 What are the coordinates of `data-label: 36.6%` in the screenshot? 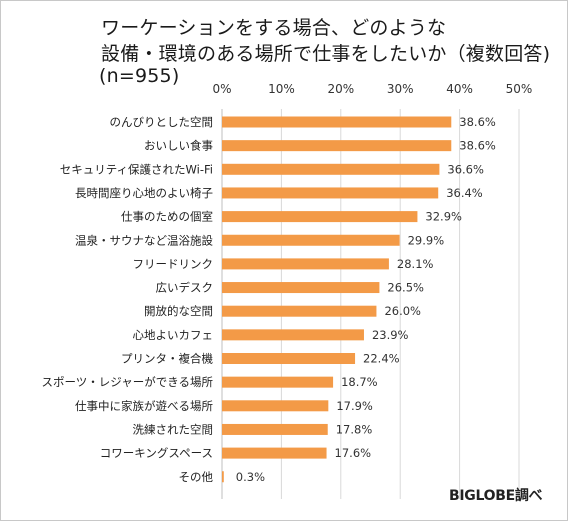 It's located at (465, 169).